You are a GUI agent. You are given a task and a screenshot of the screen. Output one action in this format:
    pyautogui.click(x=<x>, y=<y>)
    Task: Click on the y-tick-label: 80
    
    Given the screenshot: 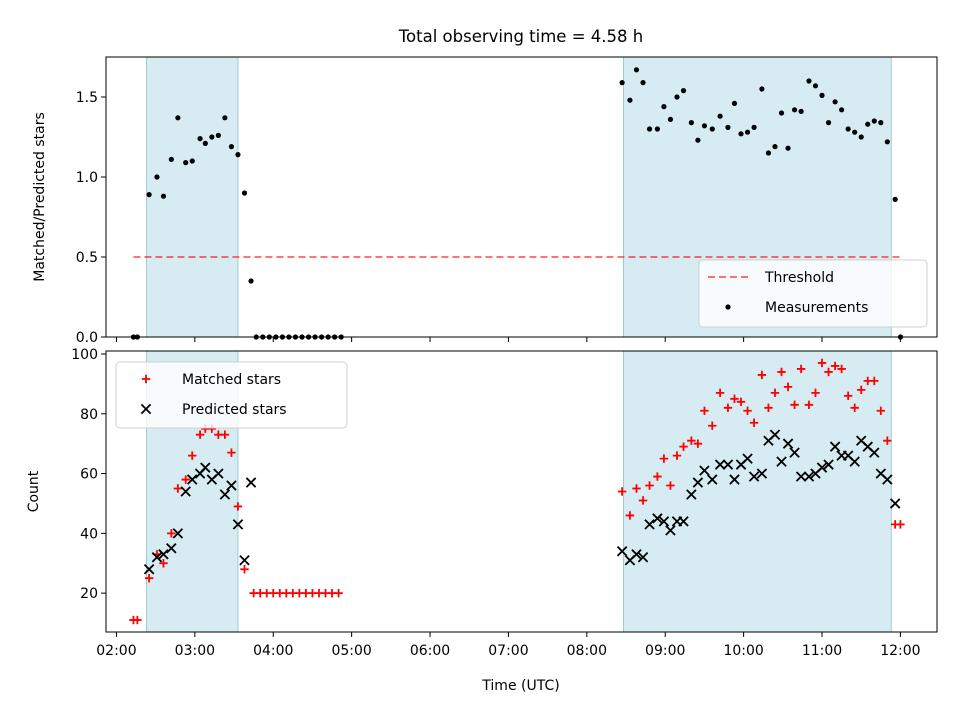 What is the action you would take?
    pyautogui.click(x=89, y=415)
    